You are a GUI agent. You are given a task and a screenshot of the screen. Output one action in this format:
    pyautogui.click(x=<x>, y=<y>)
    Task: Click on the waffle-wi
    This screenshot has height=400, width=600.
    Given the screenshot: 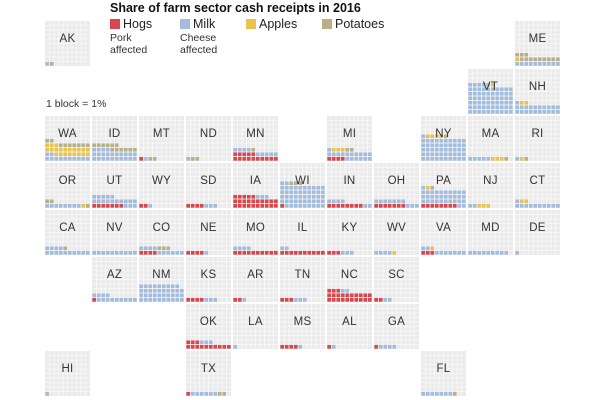 What is the action you would take?
    pyautogui.click(x=302, y=185)
    